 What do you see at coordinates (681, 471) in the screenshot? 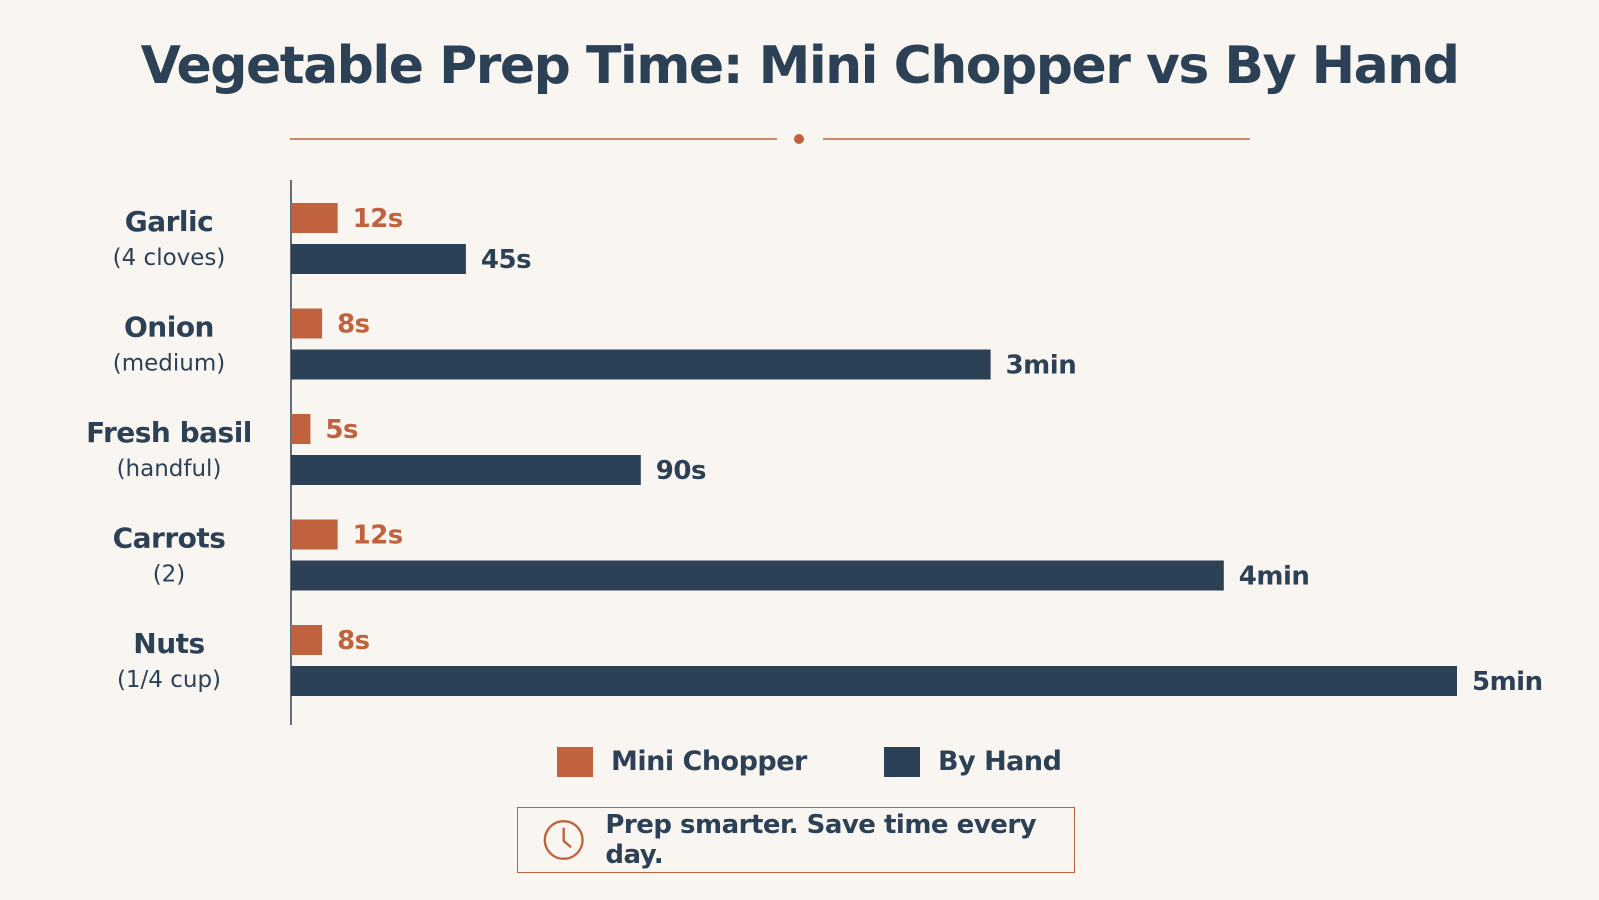
I see `value-label-by-hand-fresh-basil: 90s` at bounding box center [681, 471].